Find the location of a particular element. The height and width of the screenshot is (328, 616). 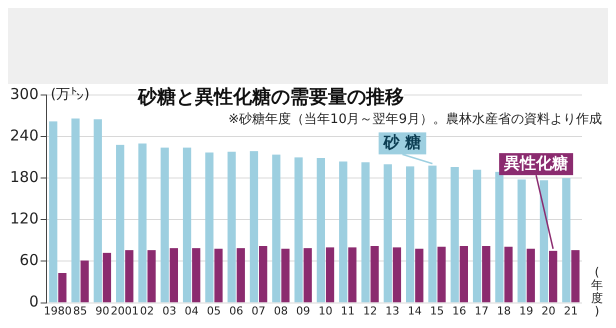

x-tick-label: 2001 is located at coordinates (124, 311).